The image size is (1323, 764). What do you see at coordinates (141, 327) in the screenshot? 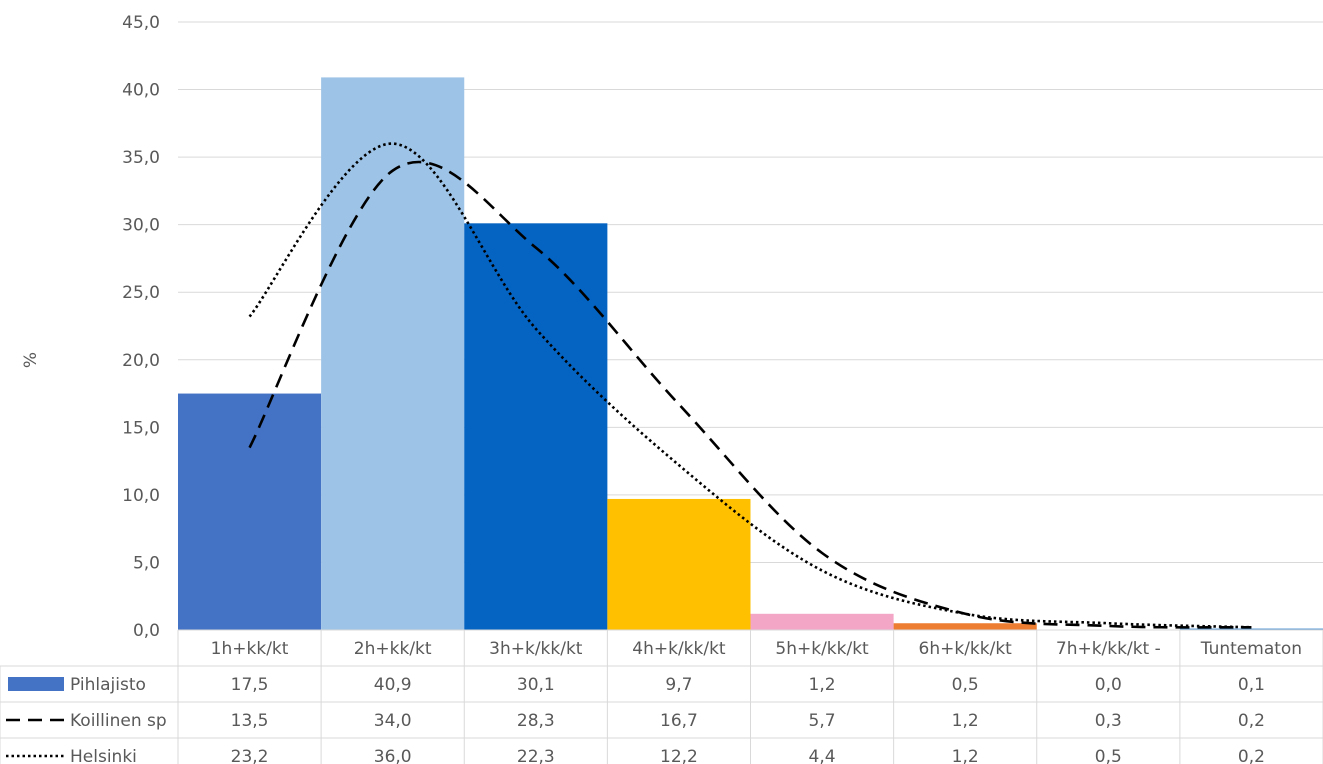
I see `y-axis: 0,0 5,0 10,0 15,0 20,0 25,0 30,0 35,0 40,0 45,0` at bounding box center [141, 327].